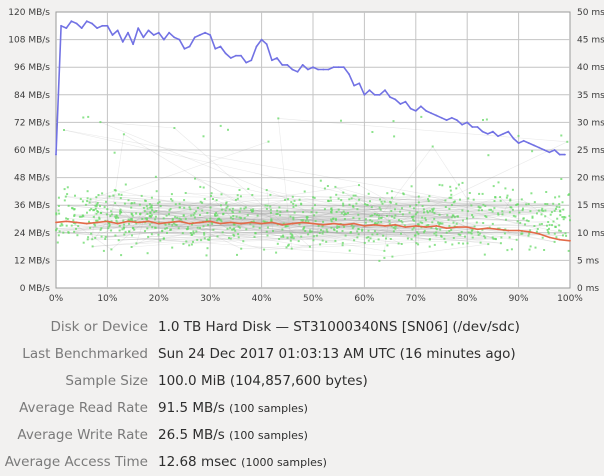 The height and width of the screenshot is (476, 604). What do you see at coordinates (32, 234) in the screenshot?
I see `y-left-tick-label: 24 MB/s` at bounding box center [32, 234].